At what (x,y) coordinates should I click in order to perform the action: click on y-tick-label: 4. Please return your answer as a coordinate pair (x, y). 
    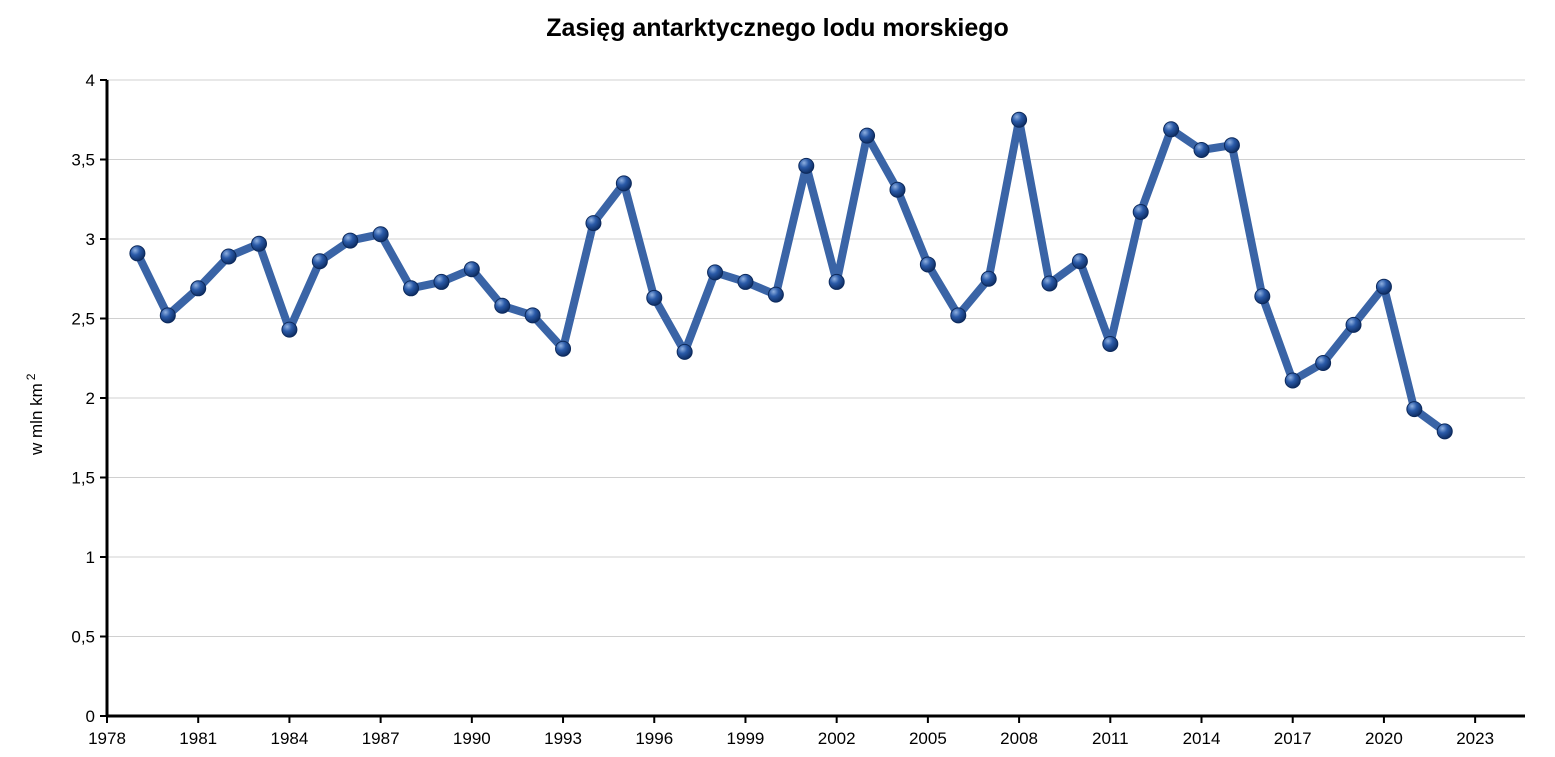
    Looking at the image, I should click on (90, 80).